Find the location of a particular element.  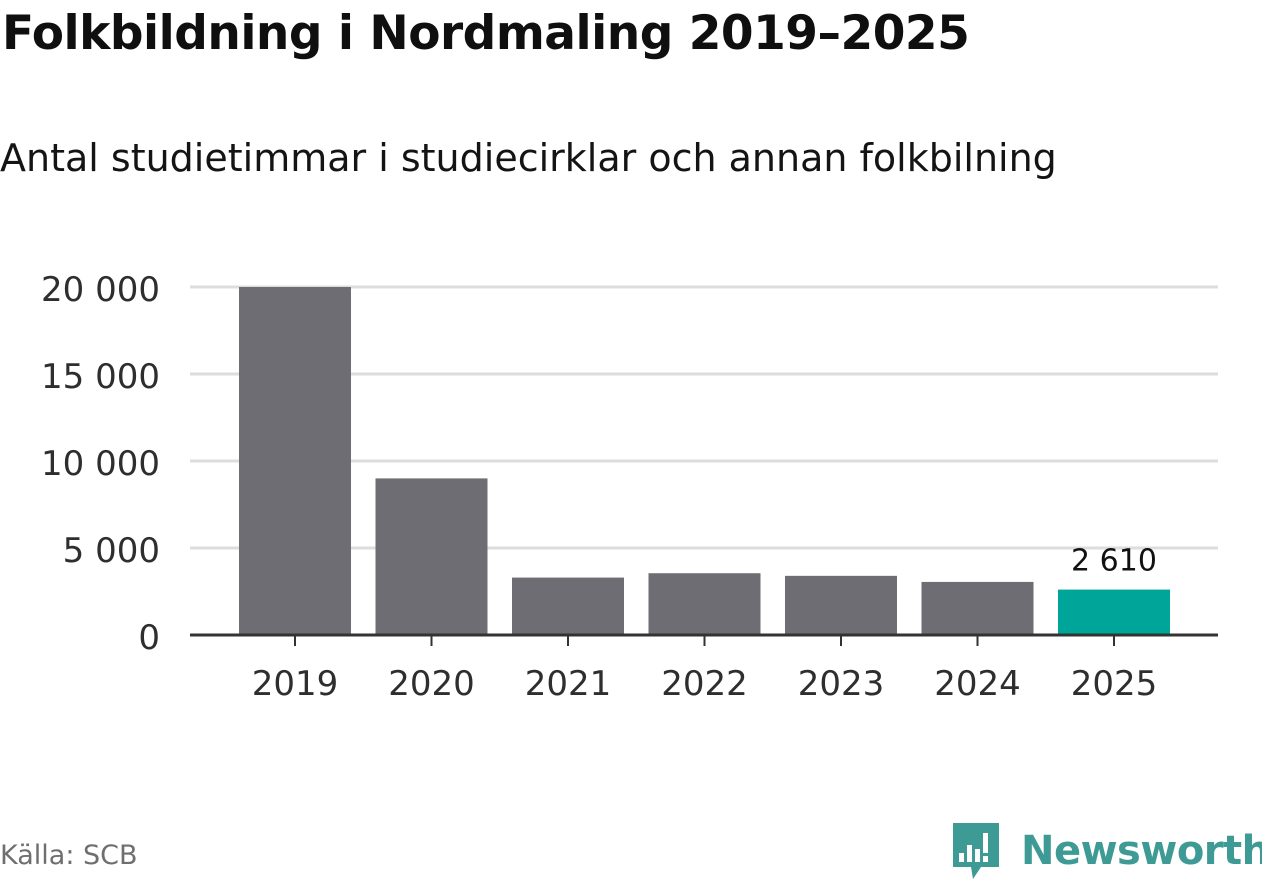

chart-title: Folkbildning i Nordmaling 2019–2025 is located at coordinates (486, 33).